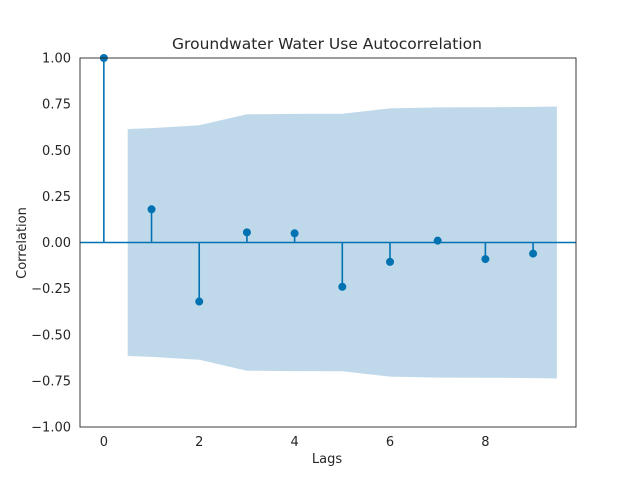  What do you see at coordinates (56, 197) in the screenshot?
I see `y-tick-label: 0.25` at bounding box center [56, 197].